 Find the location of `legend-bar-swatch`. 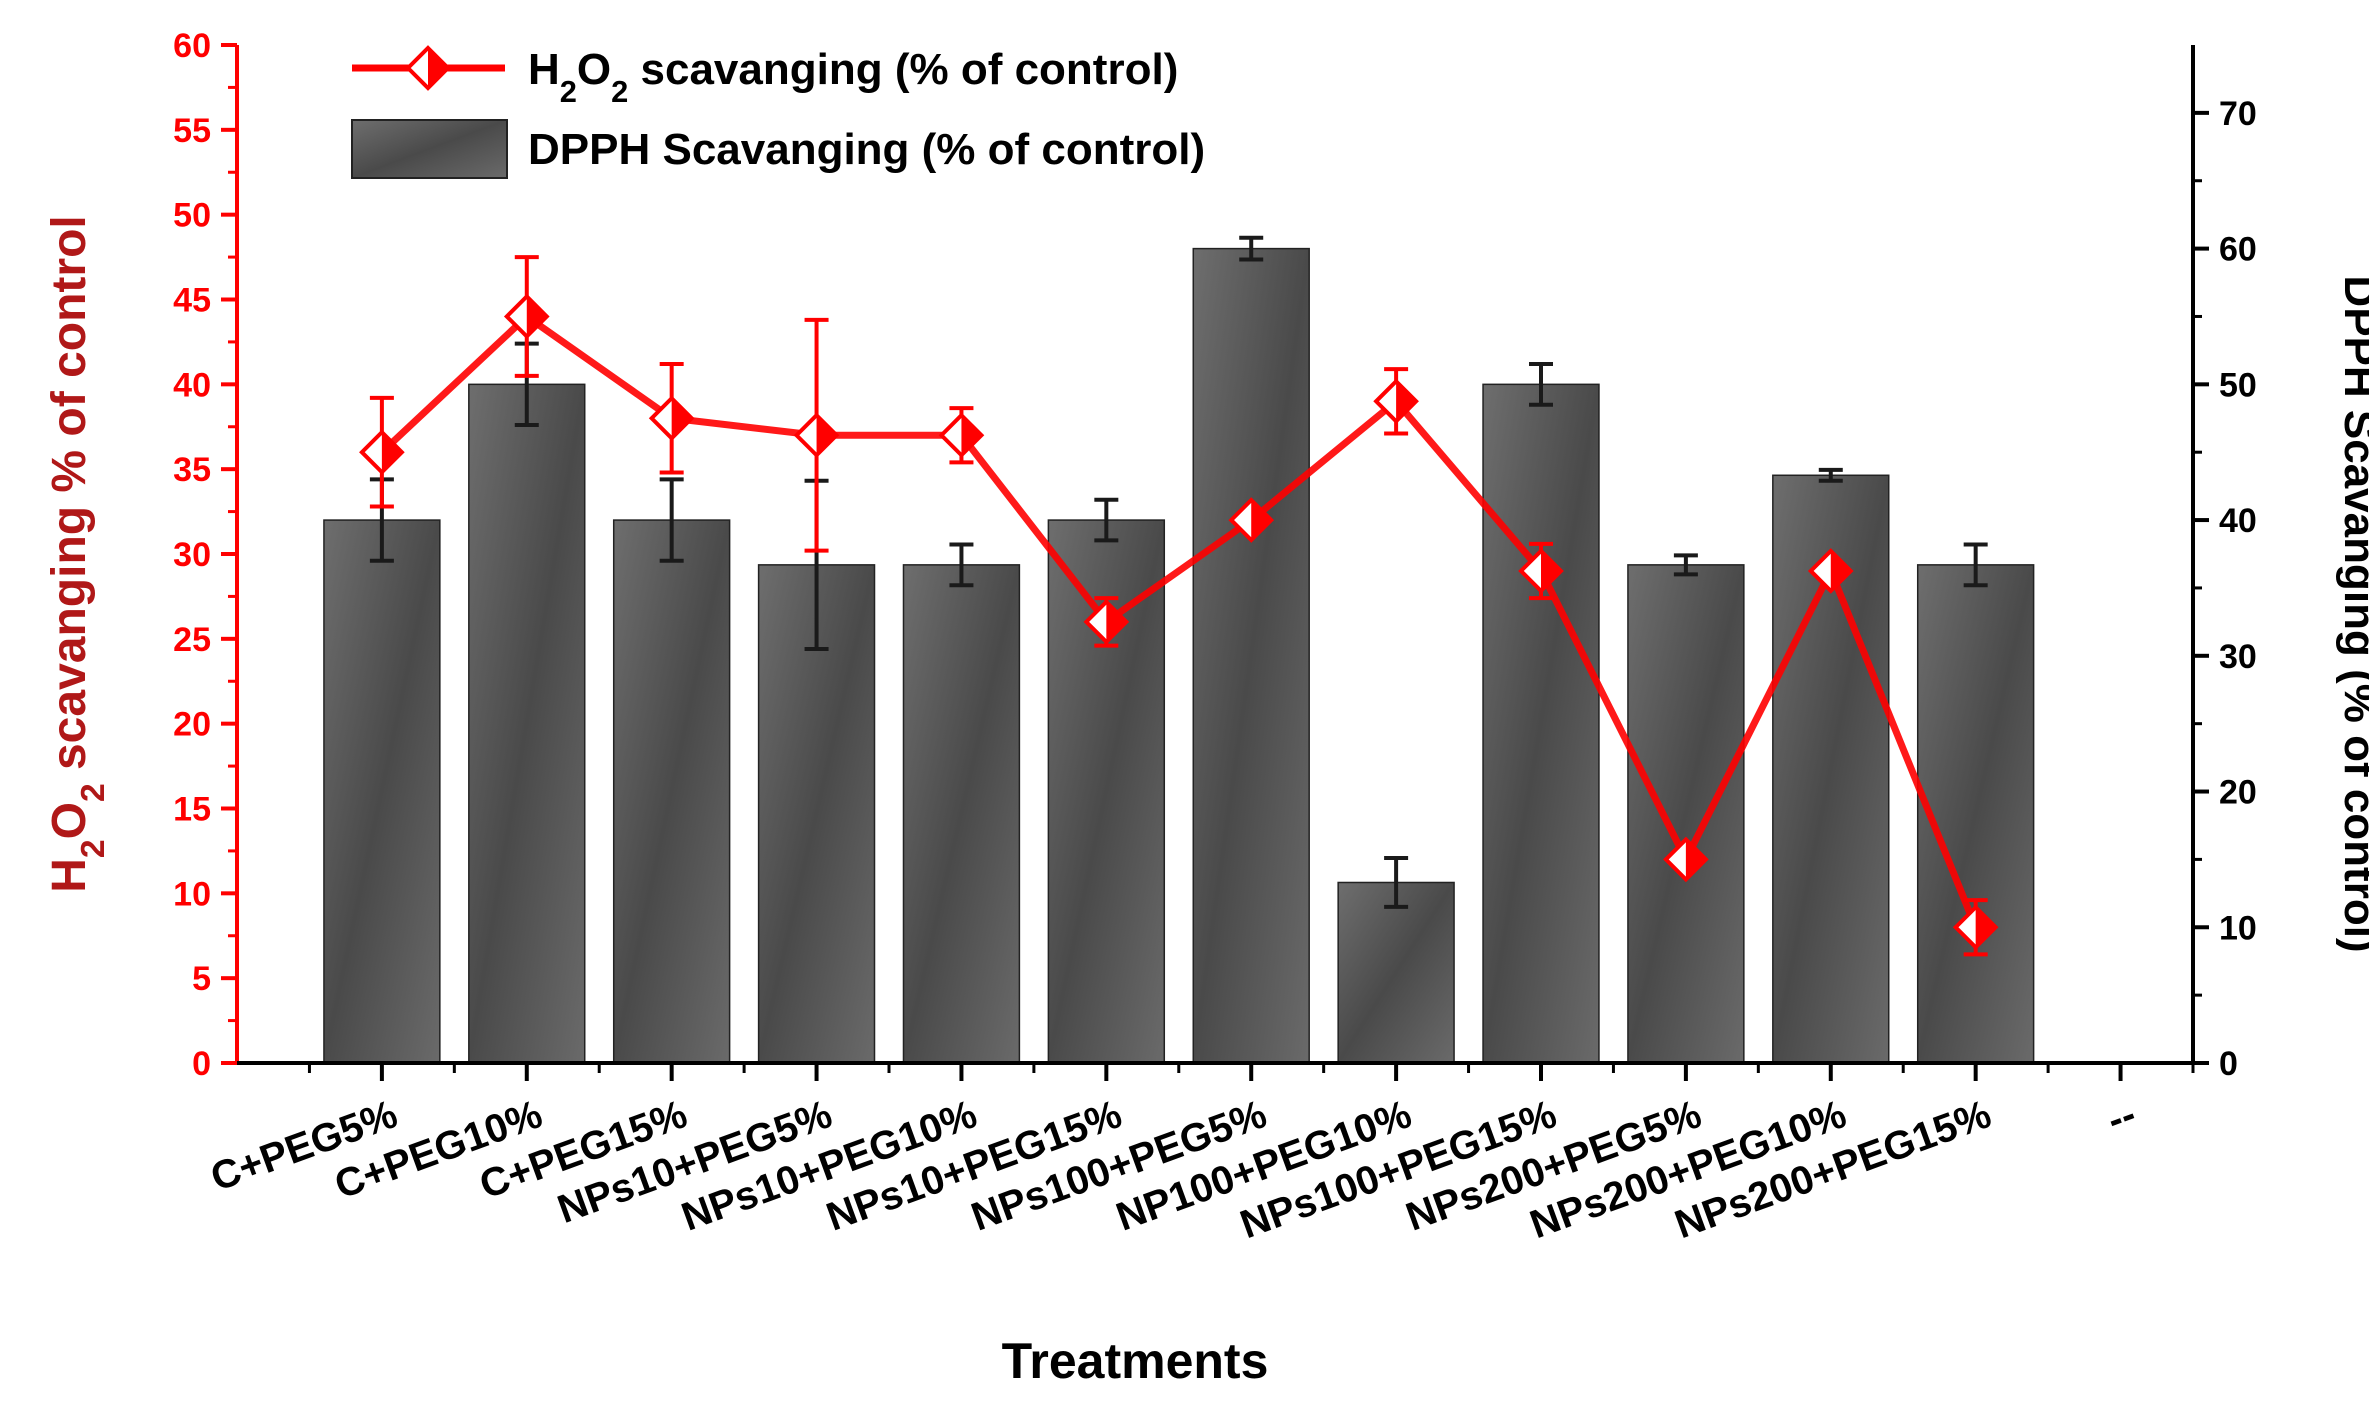

legend-bar-swatch is located at coordinates (429, 149).